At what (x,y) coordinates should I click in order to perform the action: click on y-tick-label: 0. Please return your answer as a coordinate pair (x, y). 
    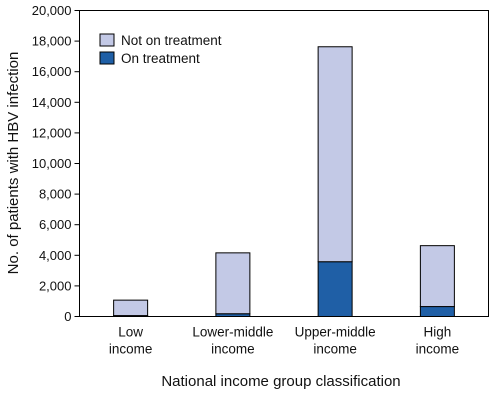
    Looking at the image, I should click on (67, 316).